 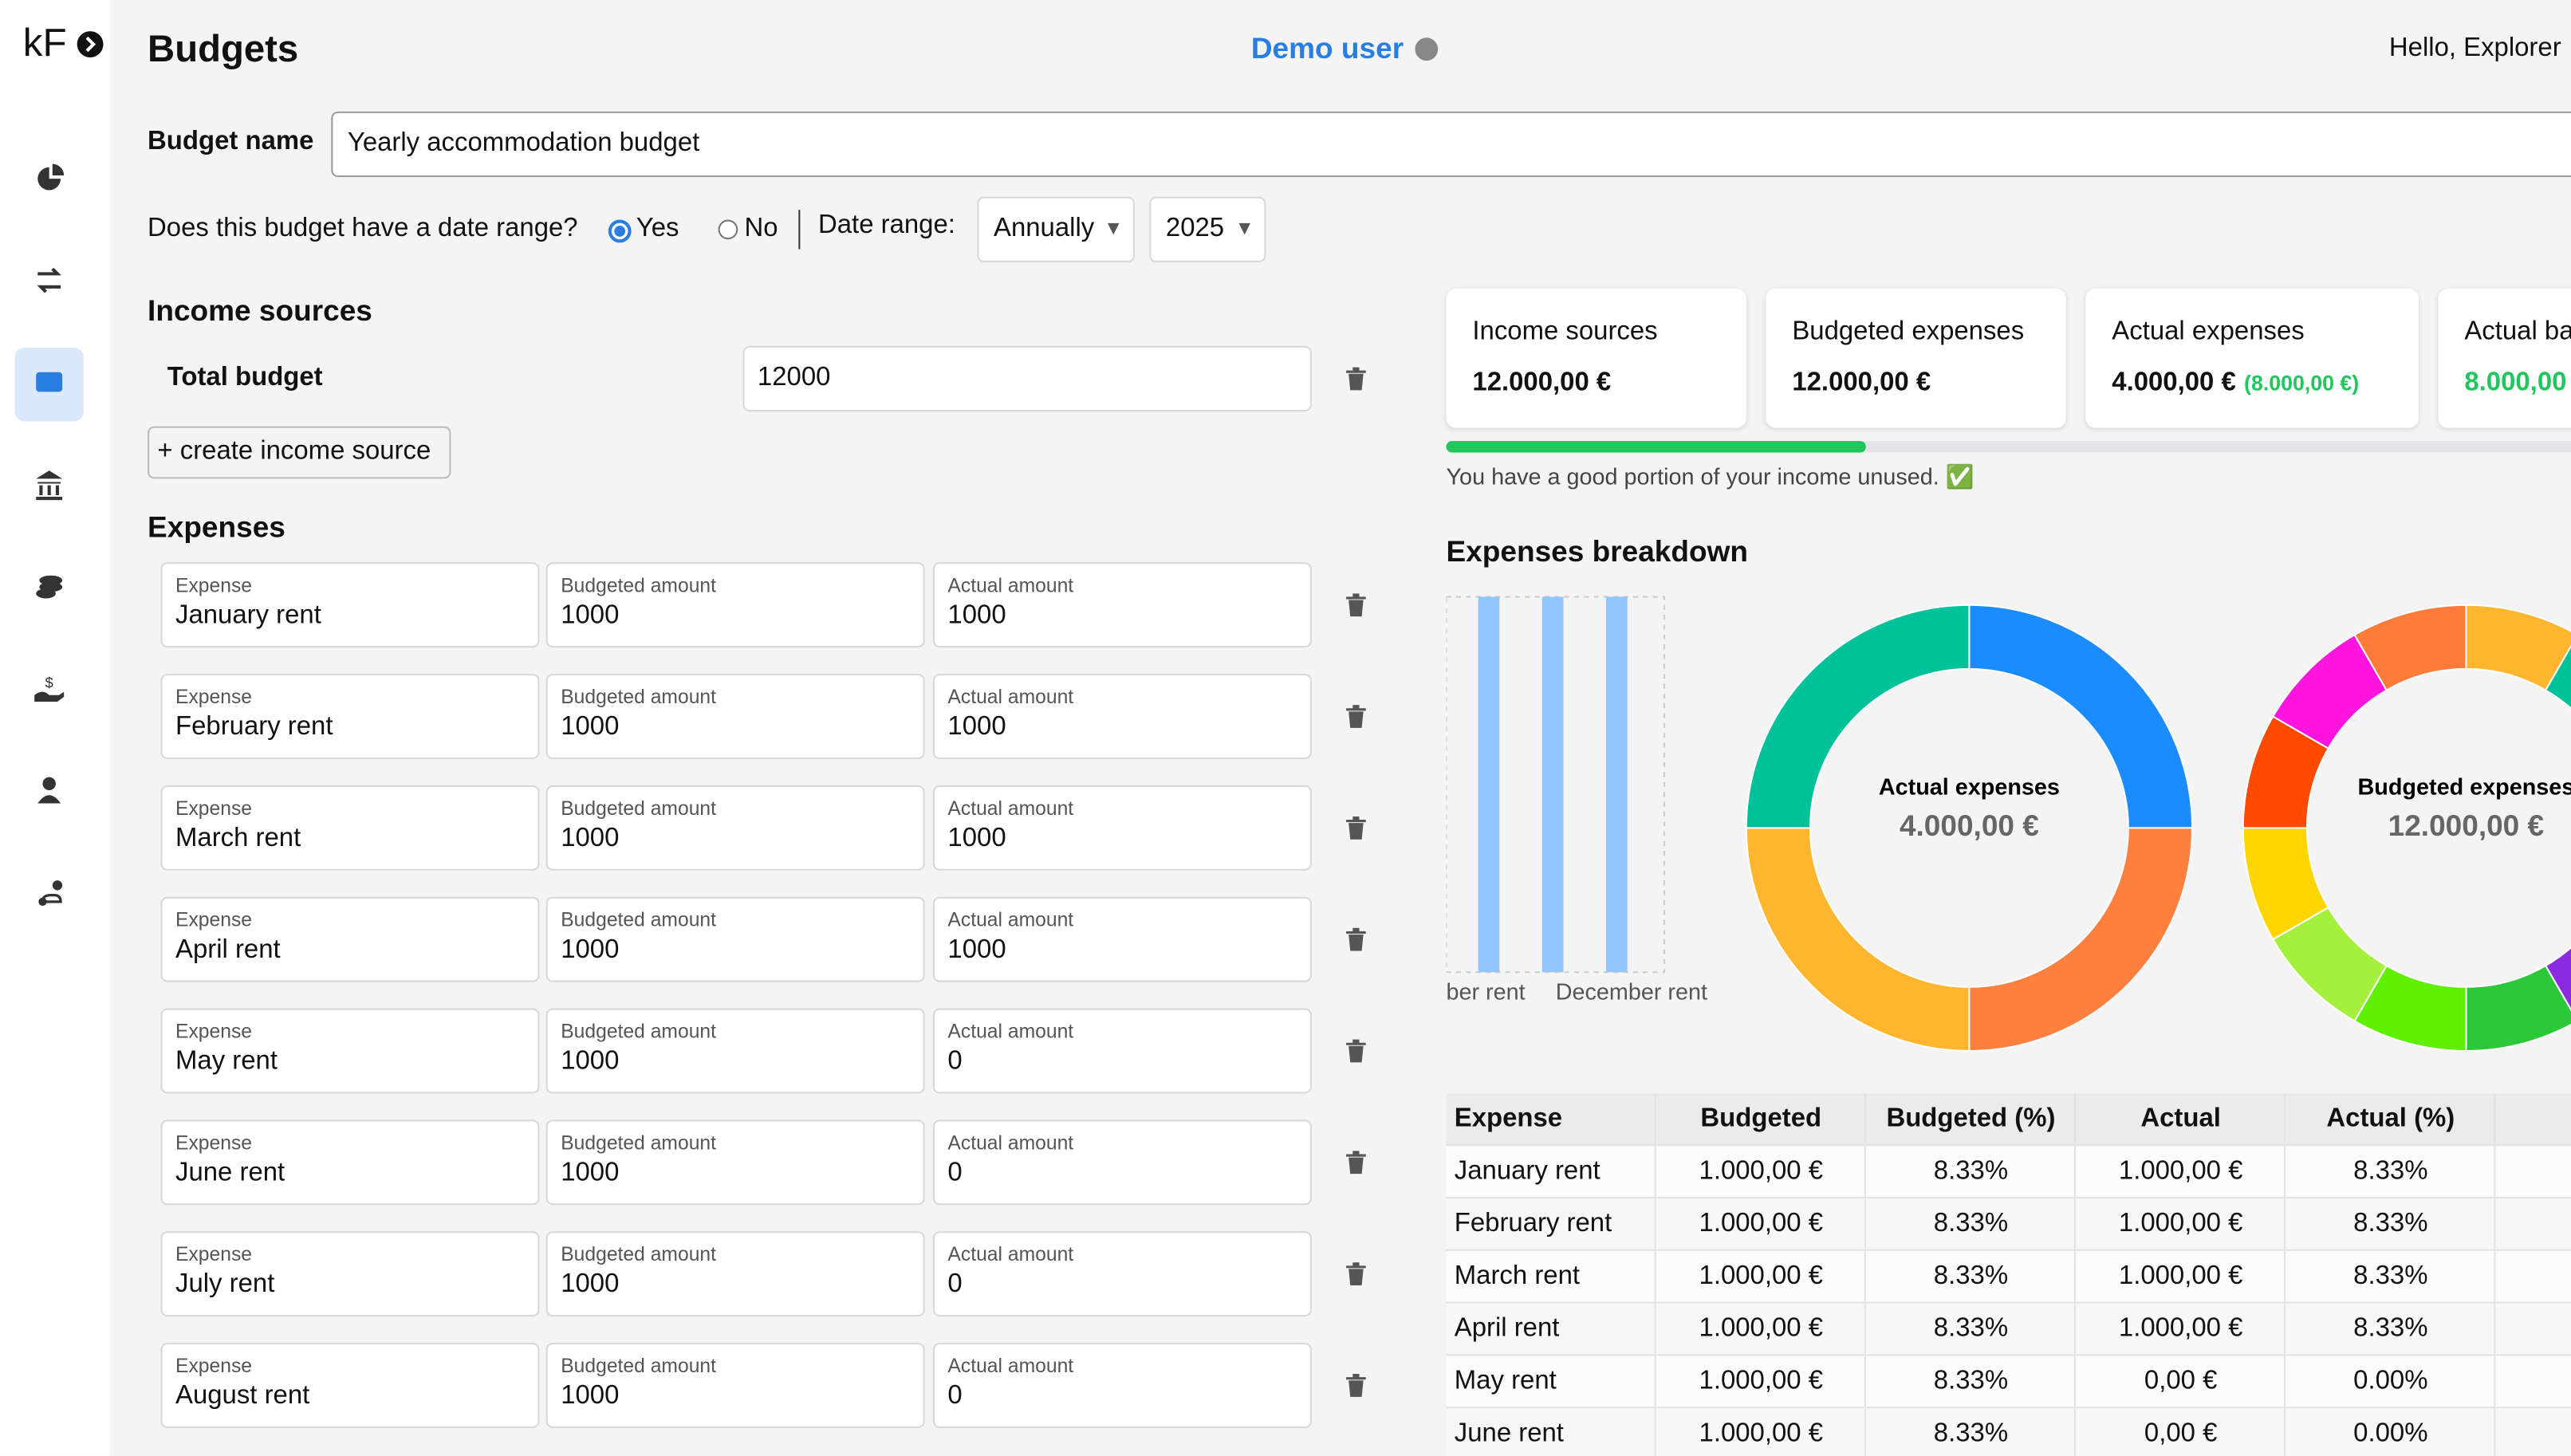 What do you see at coordinates (728, 229) in the screenshot?
I see `radio-no` at bounding box center [728, 229].